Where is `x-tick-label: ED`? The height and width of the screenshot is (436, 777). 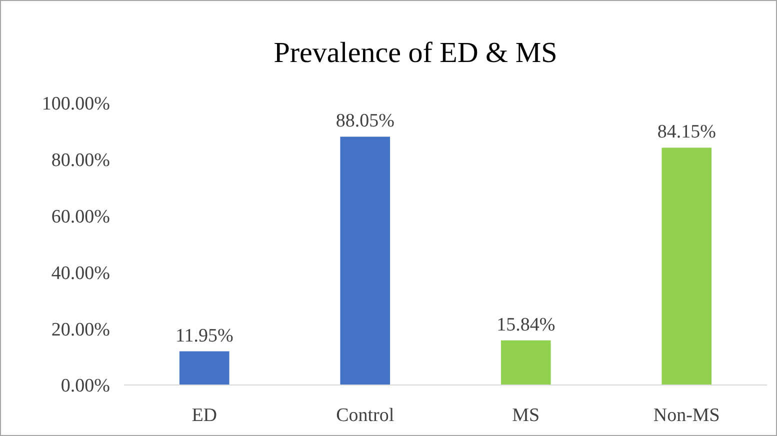 x-tick-label: ED is located at coordinates (205, 415).